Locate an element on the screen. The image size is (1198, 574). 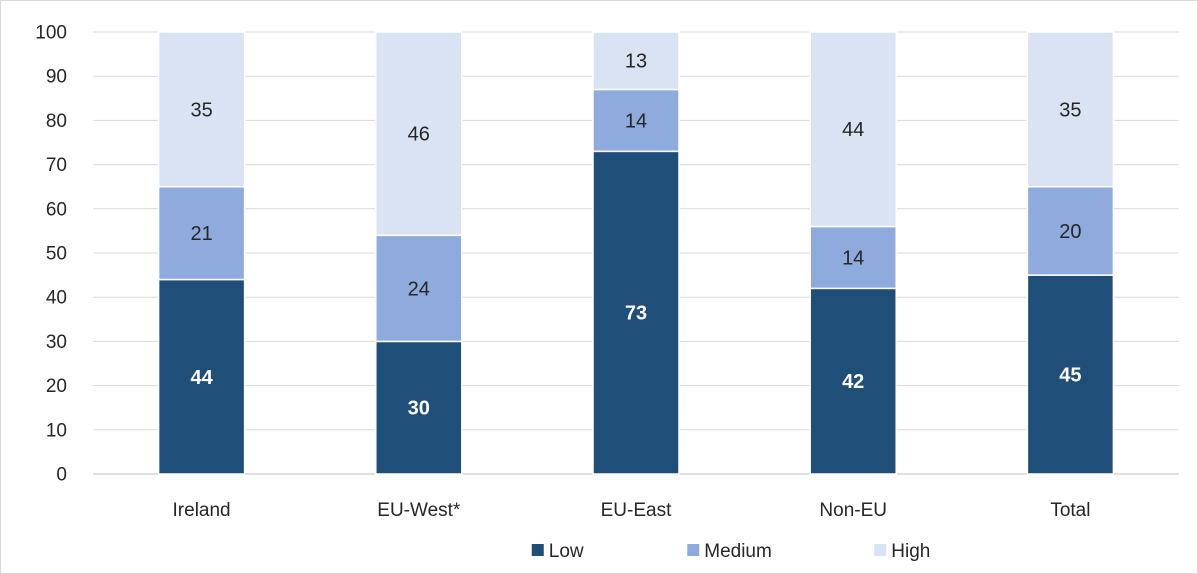
legend-label-high: High is located at coordinates (910, 551).